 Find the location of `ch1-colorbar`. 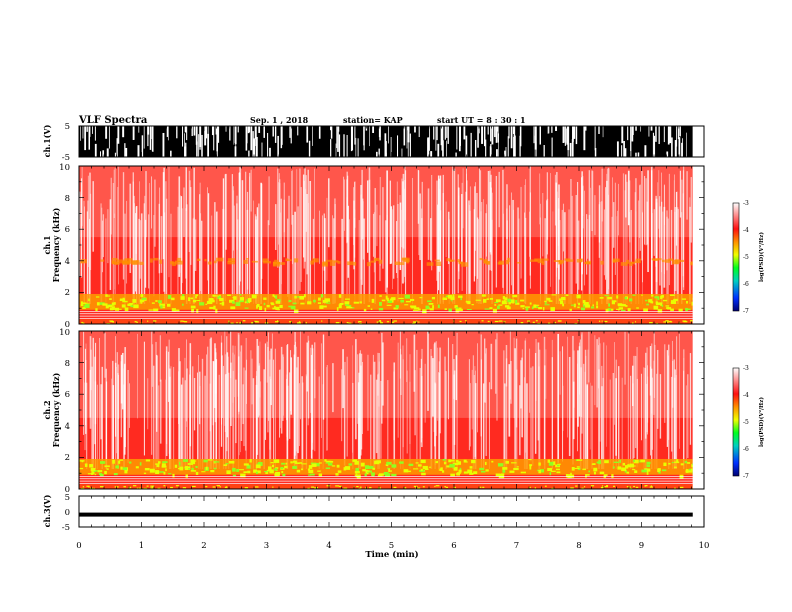

ch1-colorbar is located at coordinates (736, 257).